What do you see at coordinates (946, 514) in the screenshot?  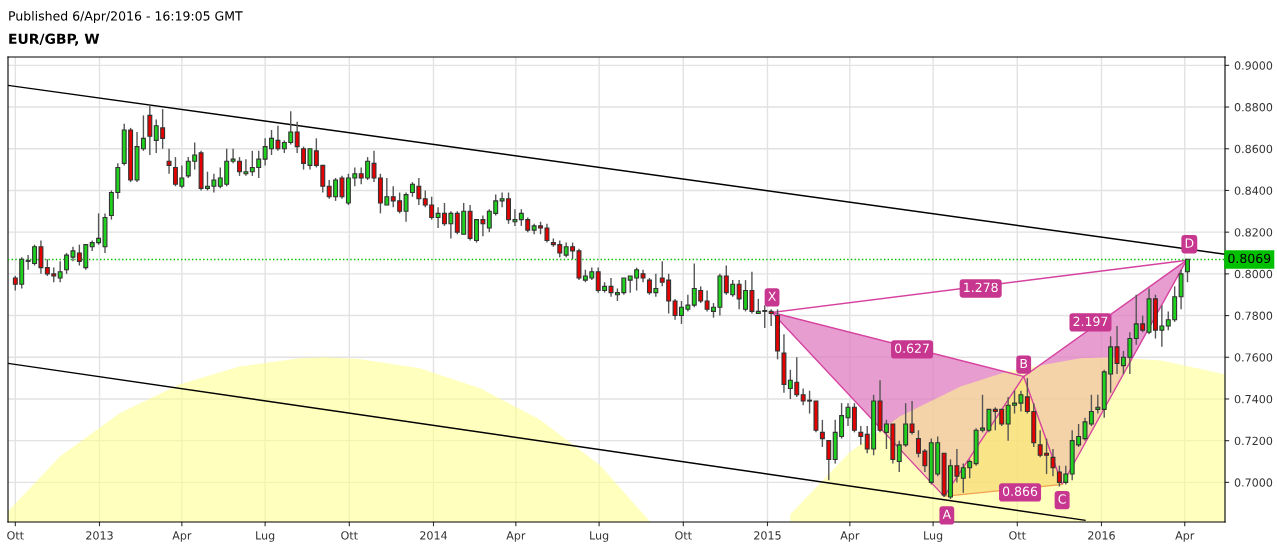 I see `annotation: A` at bounding box center [946, 514].